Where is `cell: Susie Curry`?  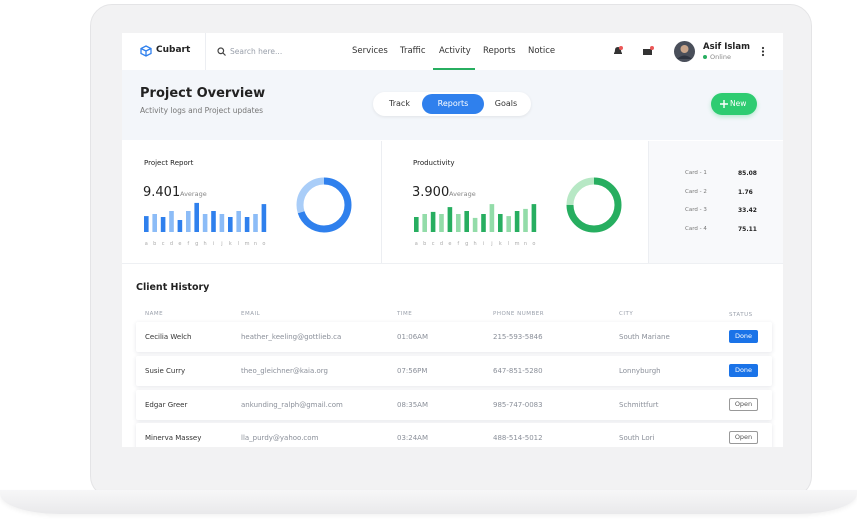 cell: Susie Curry is located at coordinates (165, 371).